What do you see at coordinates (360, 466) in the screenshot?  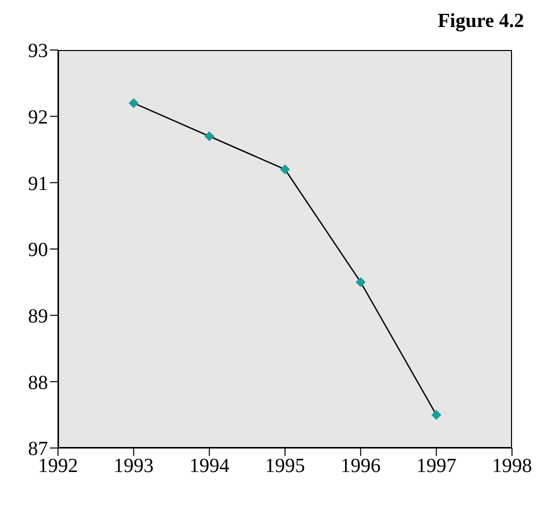 I see `x-tick-label: 1996` at bounding box center [360, 466].